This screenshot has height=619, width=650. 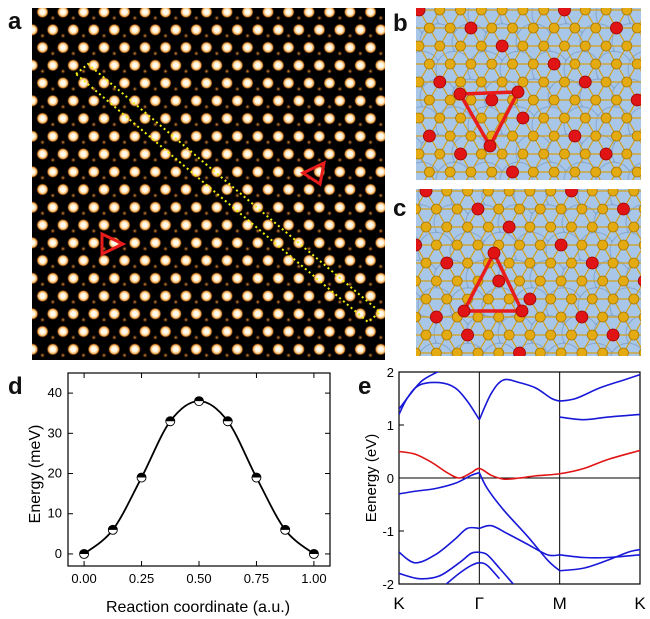 What do you see at coordinates (388, 584) in the screenshot?
I see `chart-e-ytick-label: -2` at bounding box center [388, 584].